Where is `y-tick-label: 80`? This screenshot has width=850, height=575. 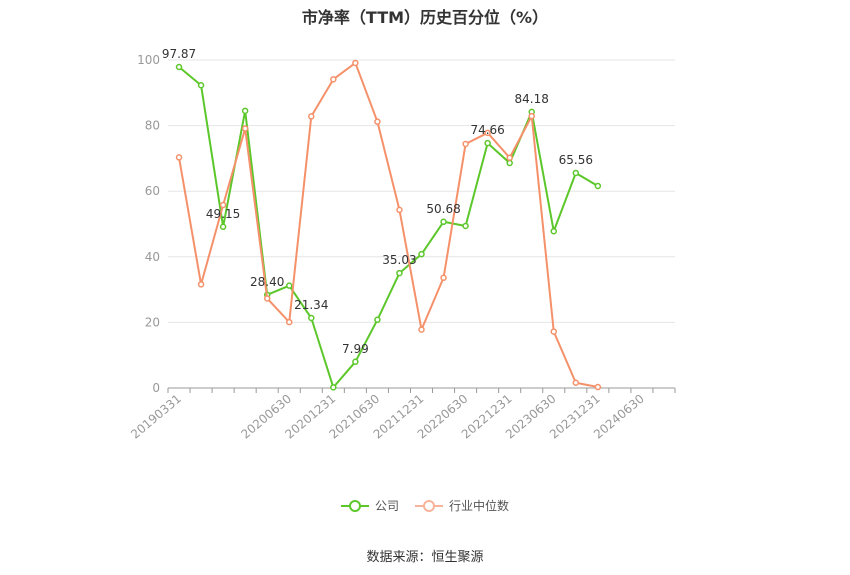 y-tick-label: 80 is located at coordinates (152, 126).